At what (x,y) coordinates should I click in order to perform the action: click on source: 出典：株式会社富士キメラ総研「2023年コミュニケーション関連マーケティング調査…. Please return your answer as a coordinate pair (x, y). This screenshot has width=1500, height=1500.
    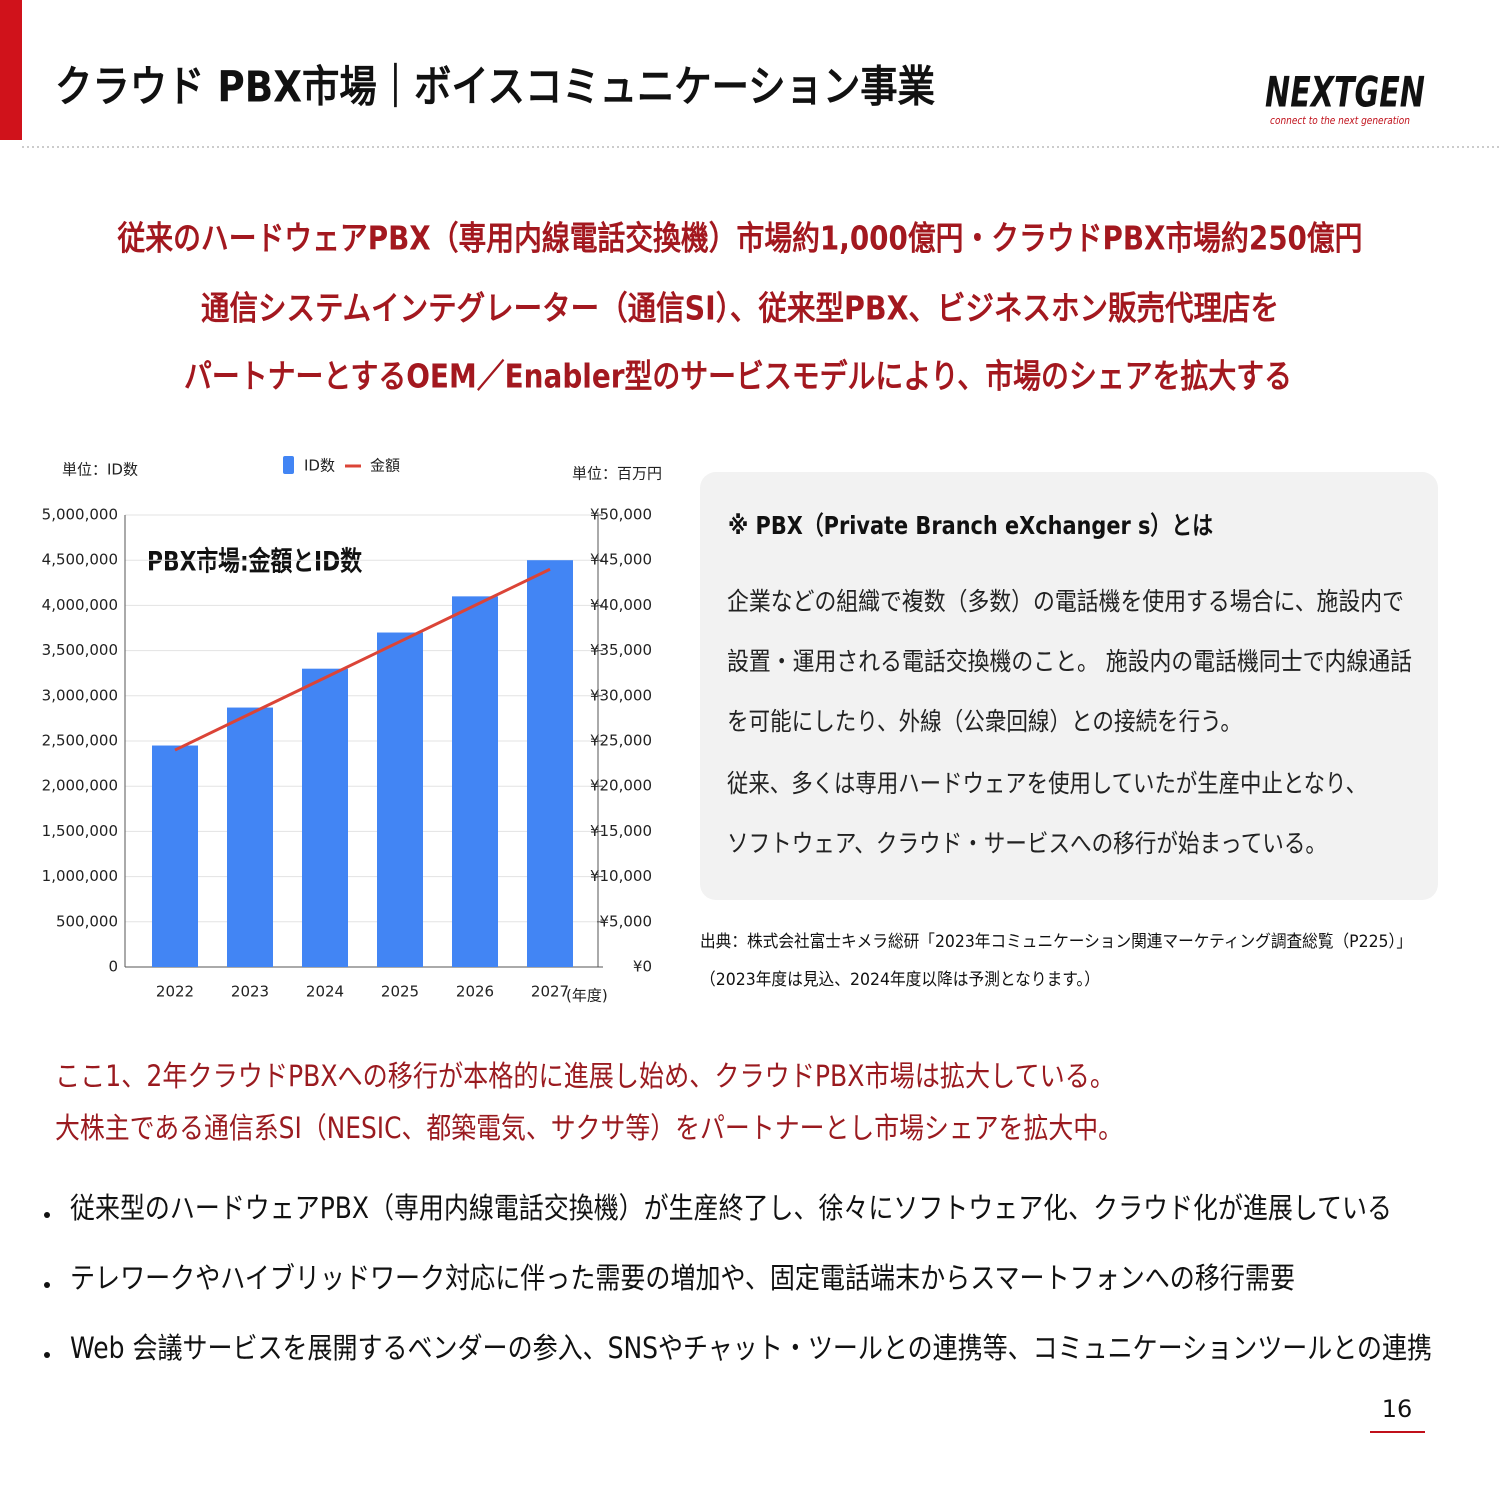
    Looking at the image, I should click on (1056, 942).